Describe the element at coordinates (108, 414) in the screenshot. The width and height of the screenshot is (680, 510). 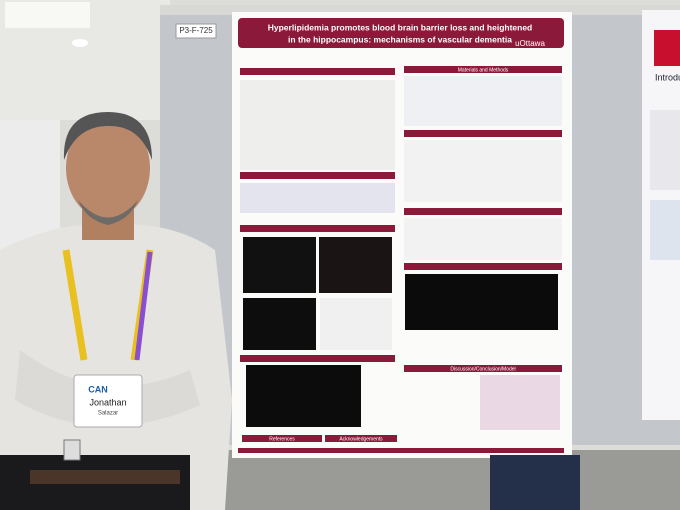
I see `badge-last-name: Salazar` at that location.